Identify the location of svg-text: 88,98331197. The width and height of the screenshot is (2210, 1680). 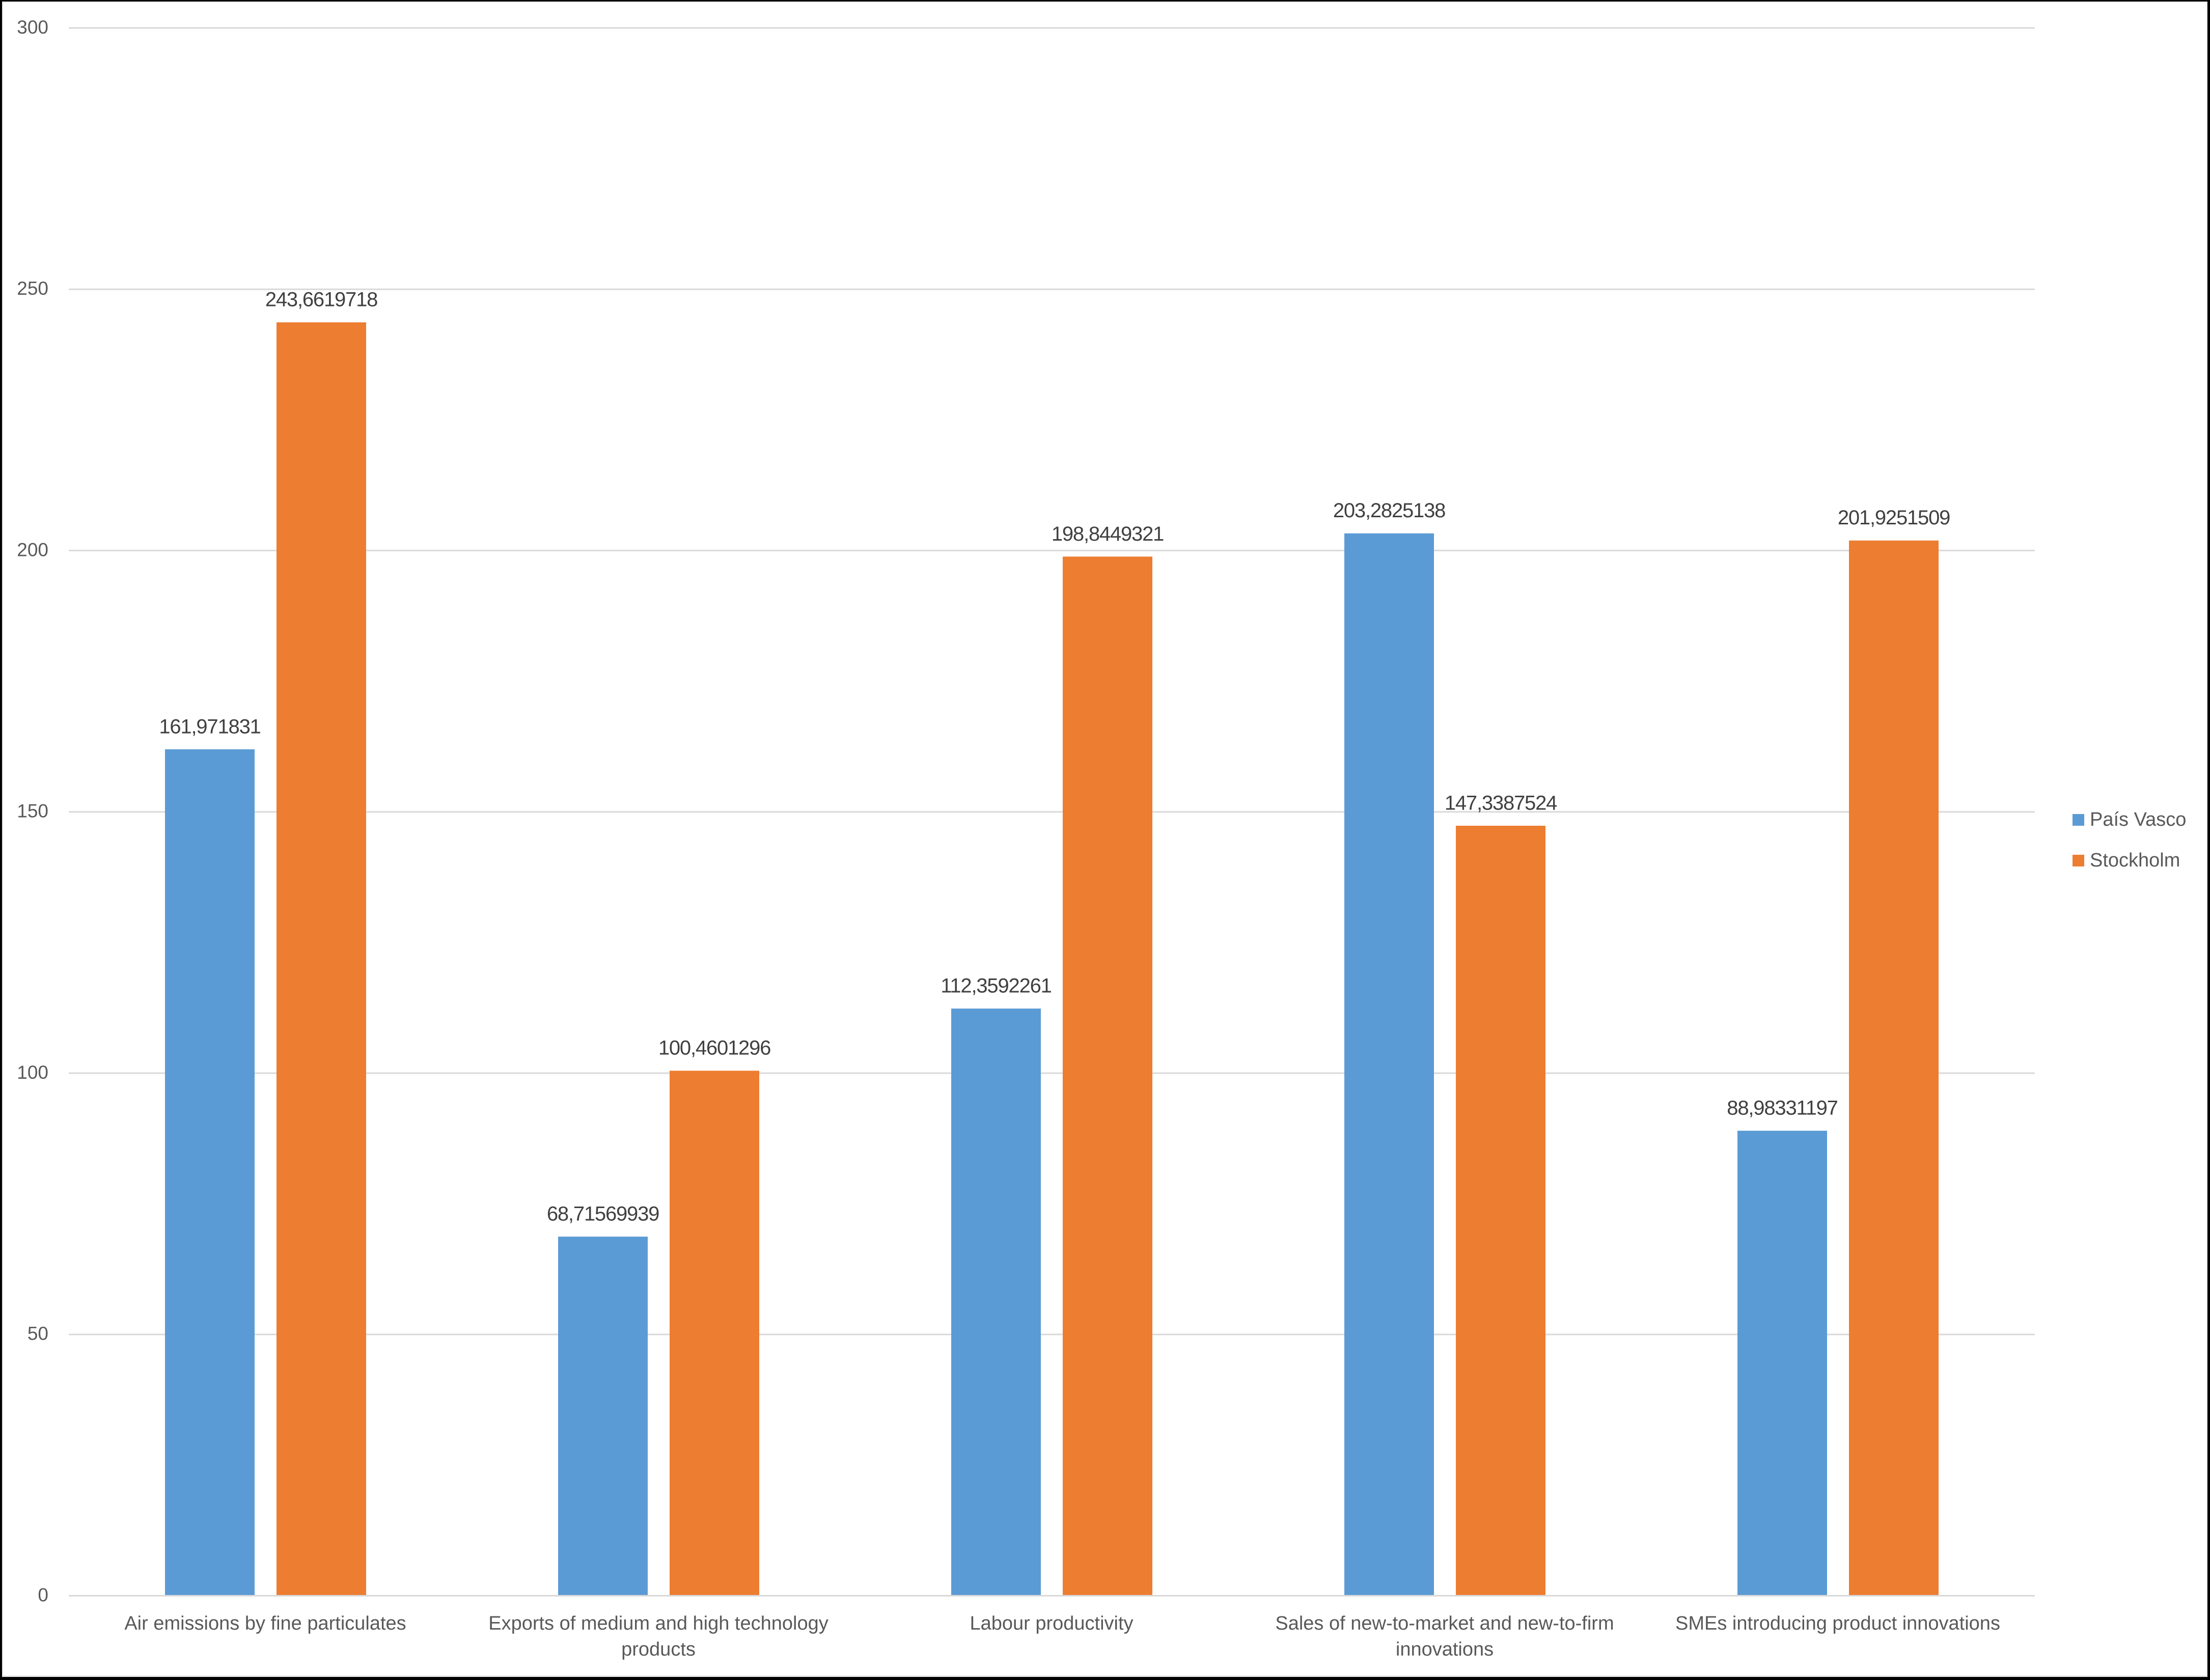
(1782, 1108).